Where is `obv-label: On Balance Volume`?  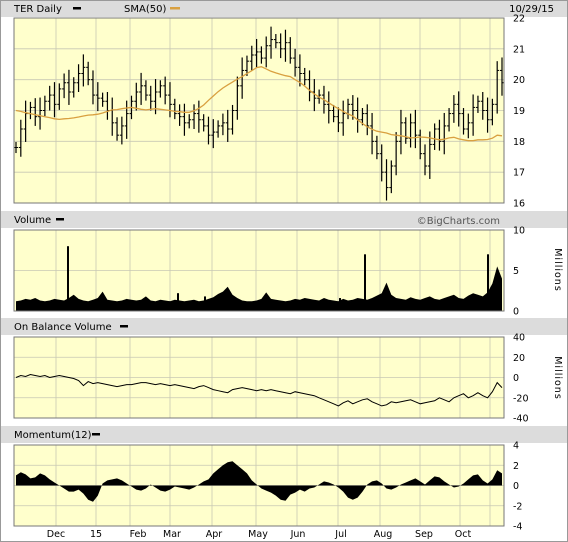 obv-label: On Balance Volume is located at coordinates (63, 327).